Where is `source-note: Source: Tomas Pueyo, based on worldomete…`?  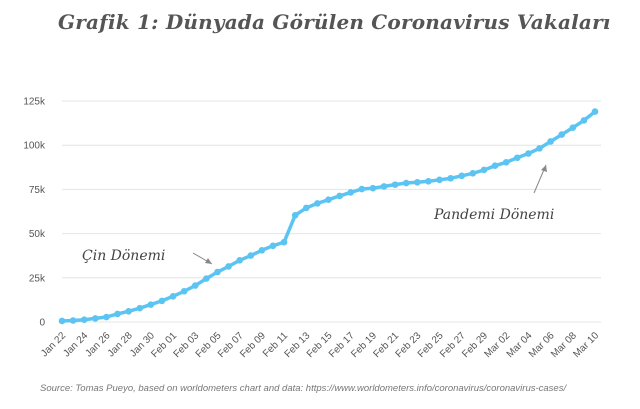 source-note: Source: Tomas Pueyo, based on worldomete… is located at coordinates (303, 388).